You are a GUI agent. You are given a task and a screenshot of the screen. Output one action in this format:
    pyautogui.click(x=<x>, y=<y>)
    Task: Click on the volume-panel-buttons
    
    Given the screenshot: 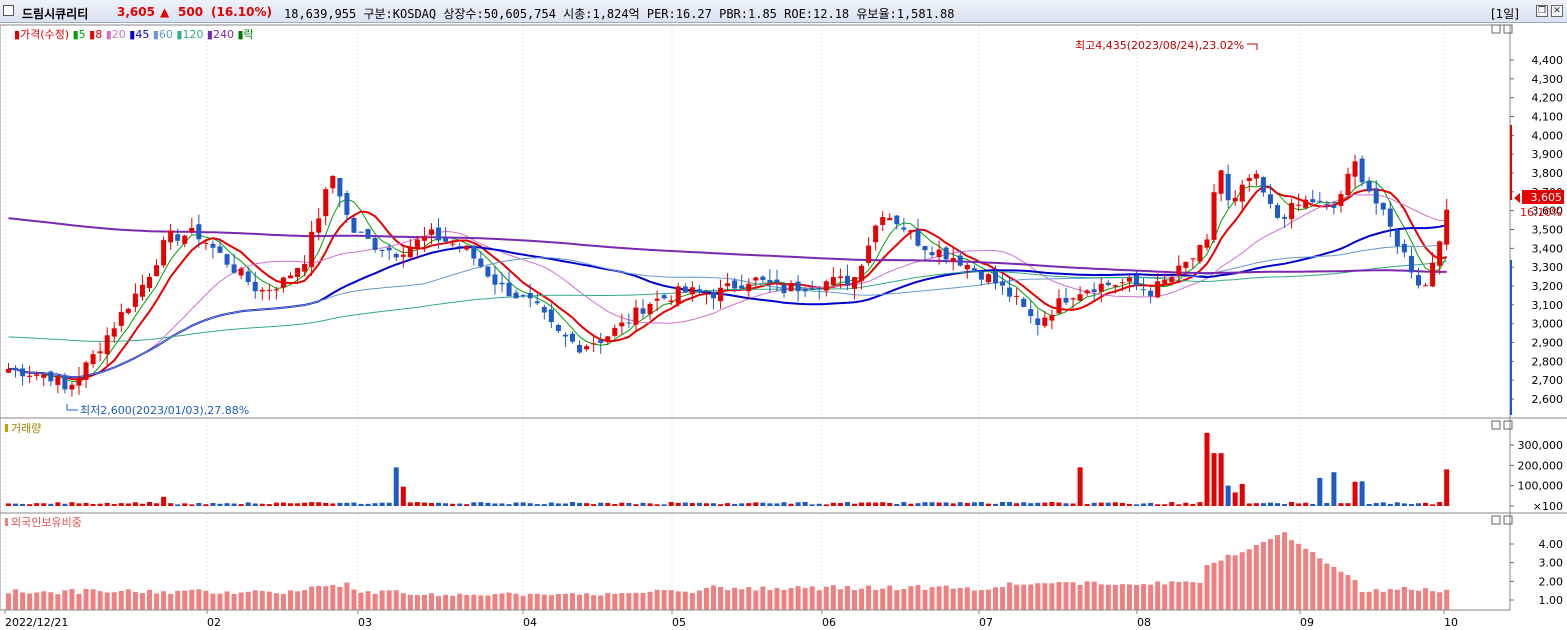 What is the action you would take?
    pyautogui.click(x=1502, y=425)
    